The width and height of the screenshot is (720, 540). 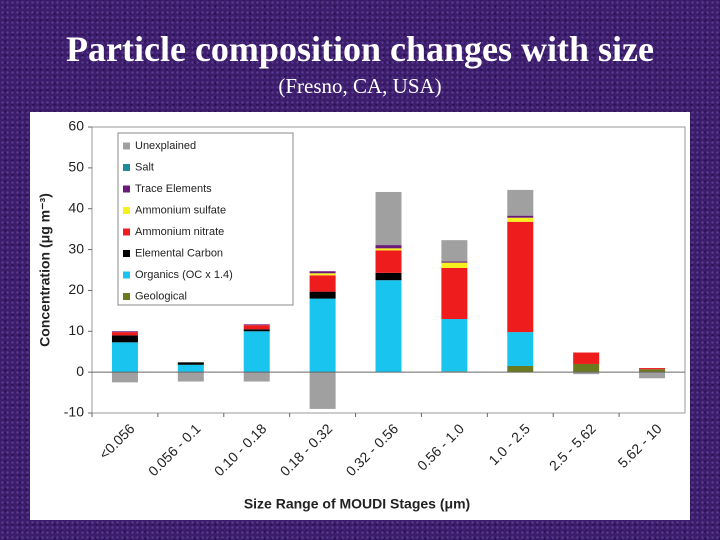 What do you see at coordinates (161, 296) in the screenshot?
I see `legend-label: Geological` at bounding box center [161, 296].